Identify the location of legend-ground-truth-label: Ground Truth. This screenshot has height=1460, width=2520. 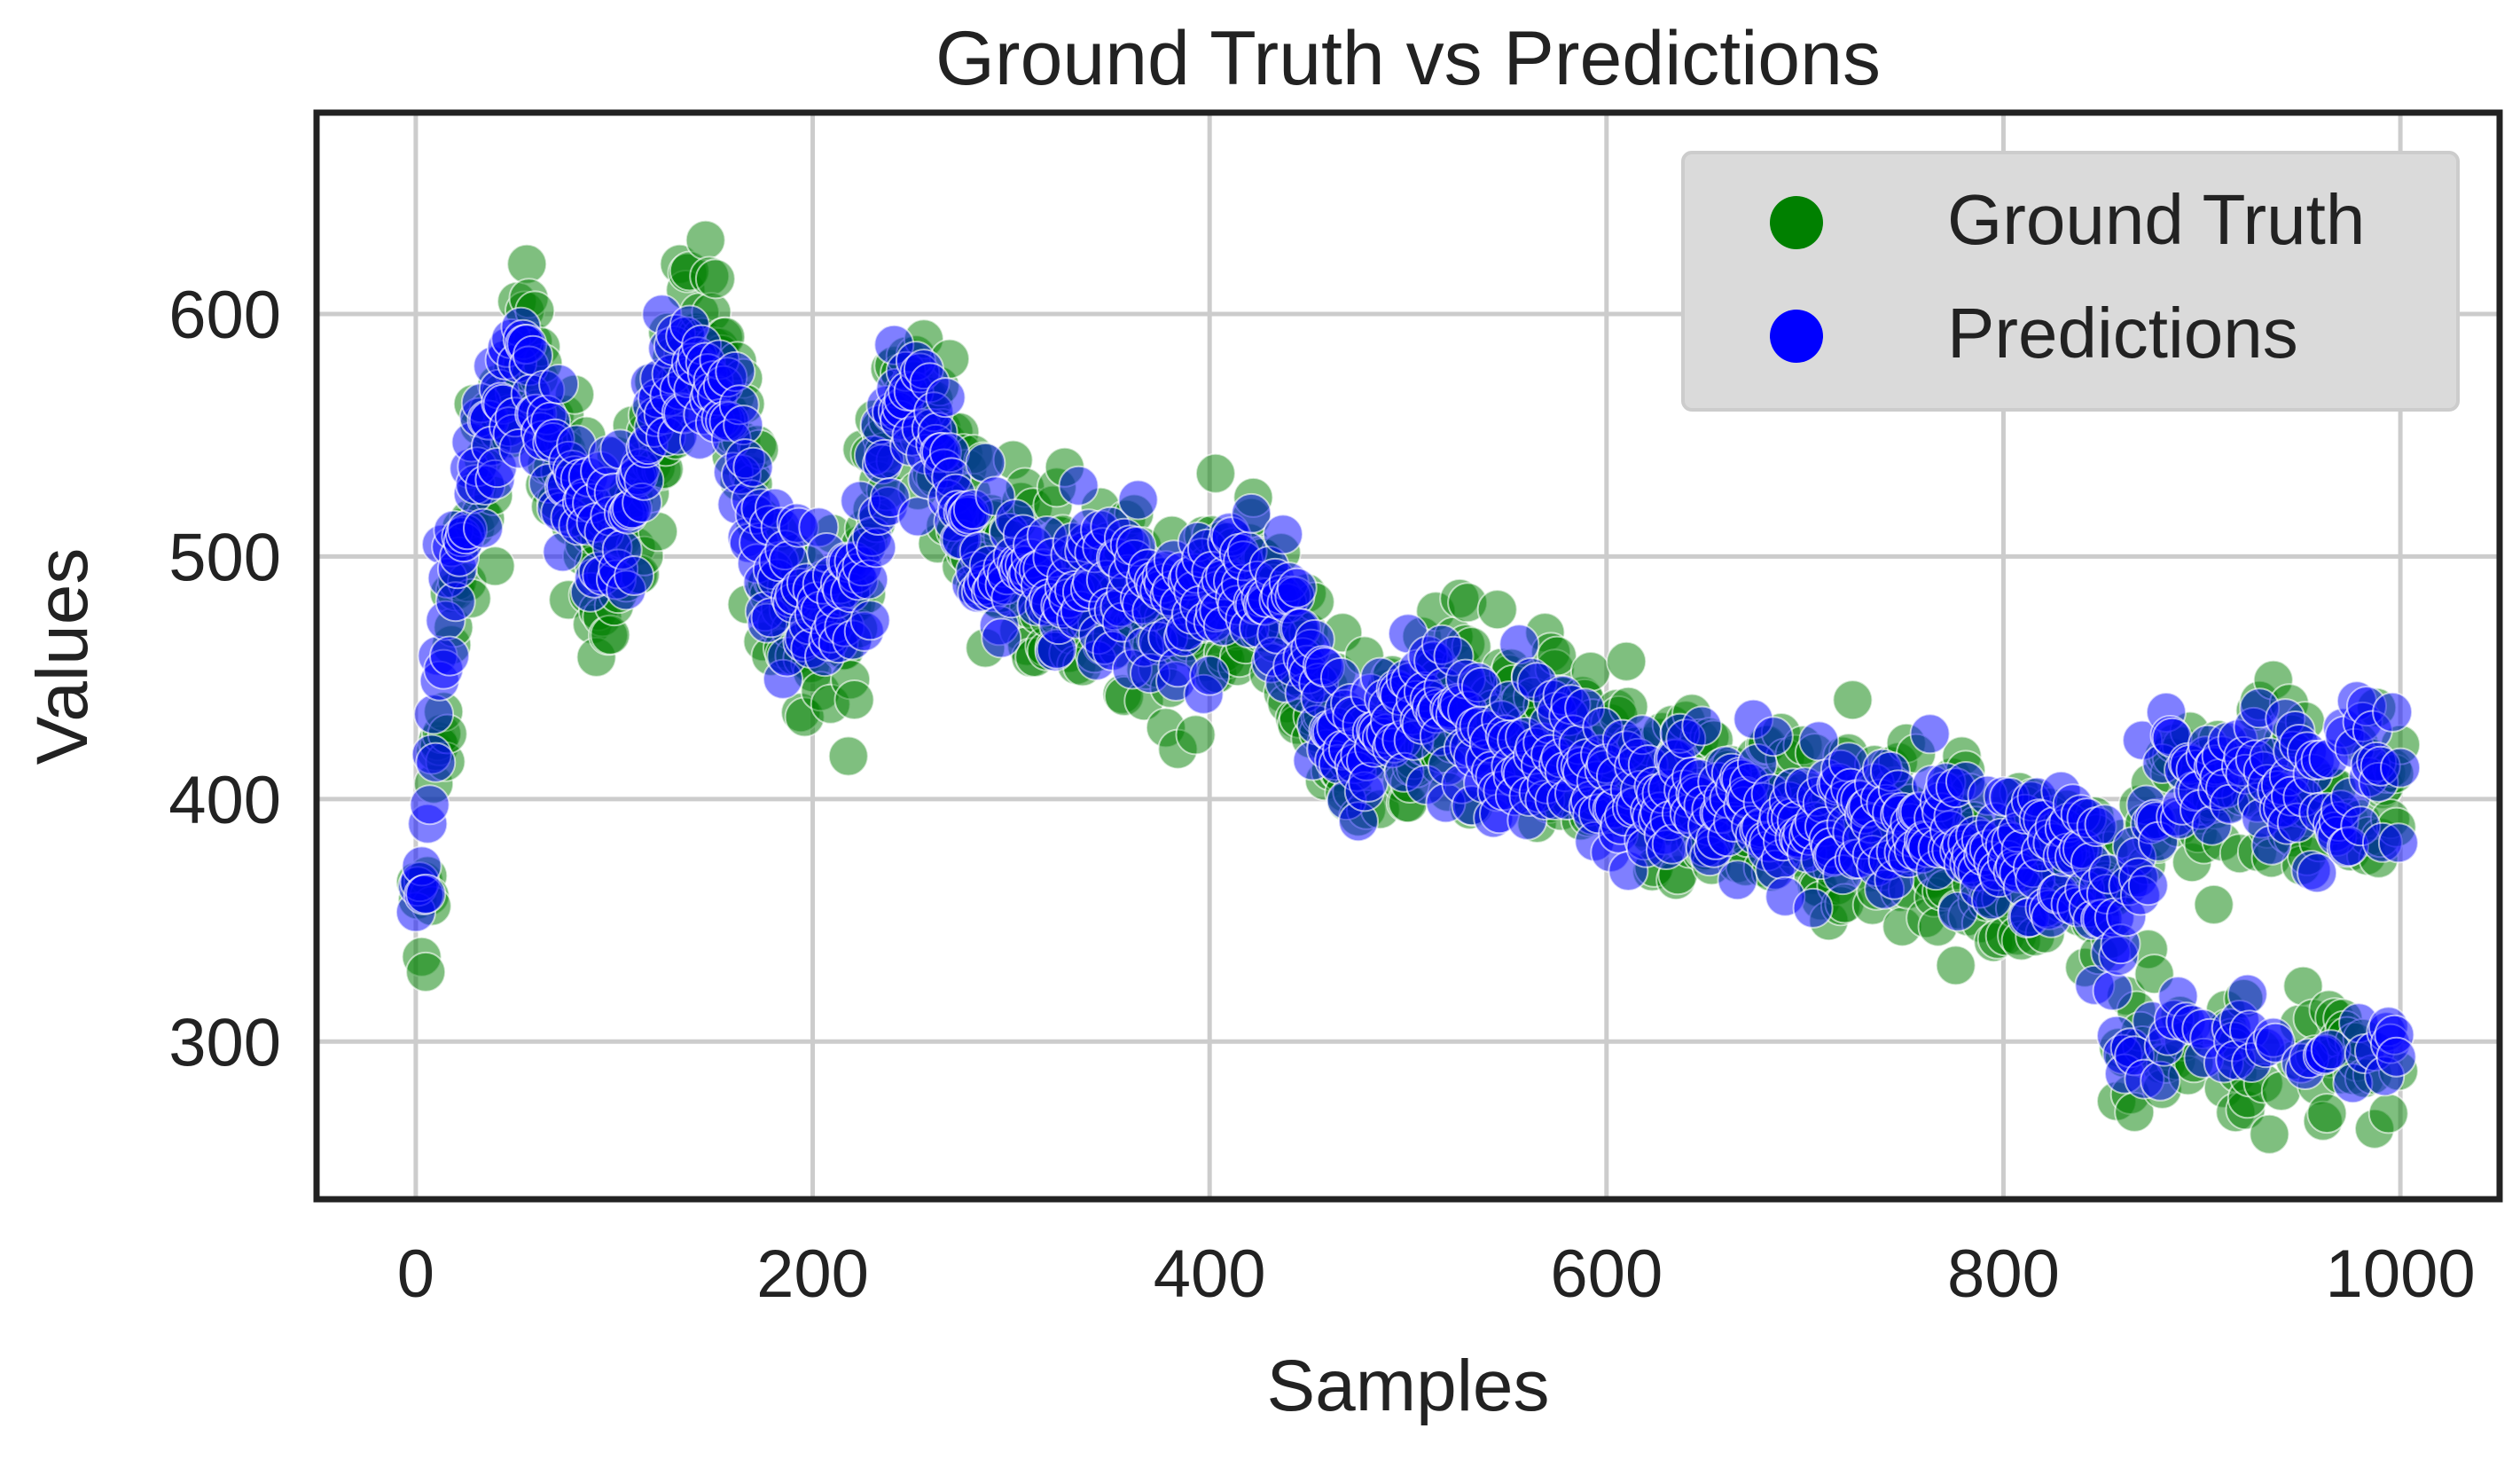
(2156, 219).